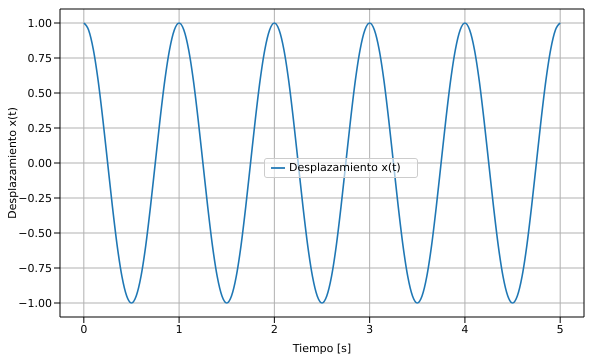 This screenshot has width=600, height=362. I want to click on y-tick-label: −1.00, so click(35, 303).